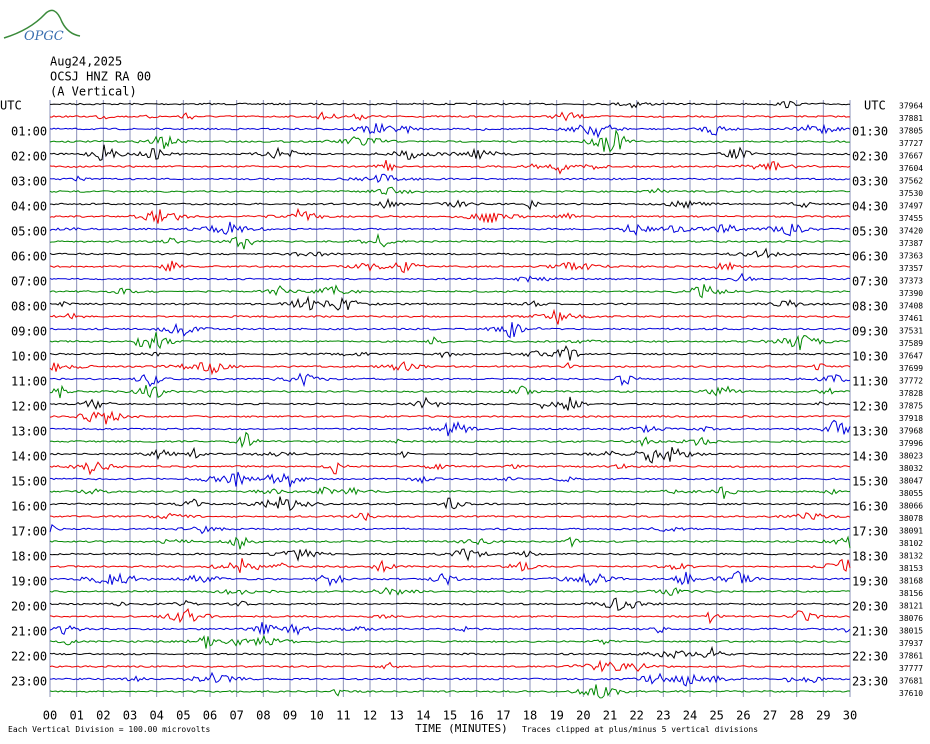 The width and height of the screenshot is (930, 744). I want to click on x-tick-label: 14, so click(423, 716).